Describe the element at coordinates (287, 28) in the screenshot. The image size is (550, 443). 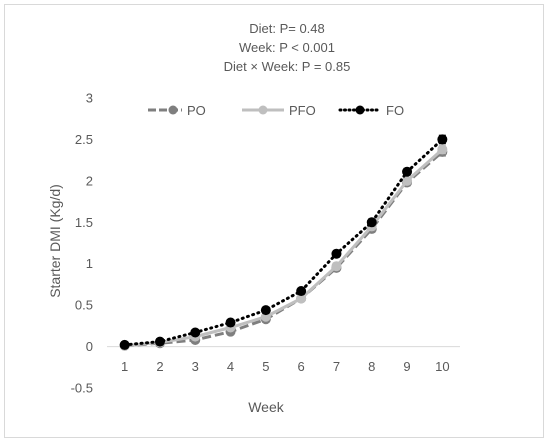
I see `annotation-diet: Diet: P= 0.48` at that location.